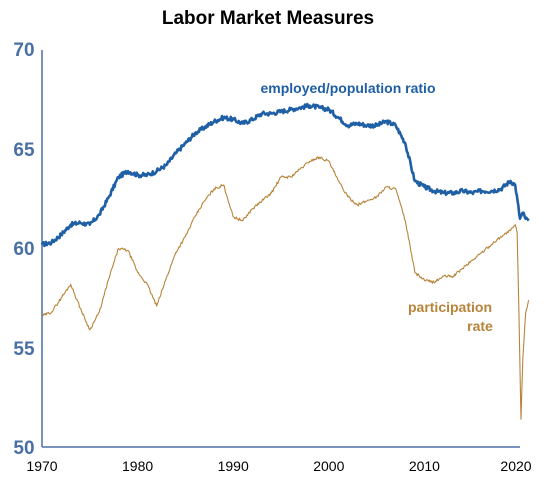  What do you see at coordinates (23, 448) in the screenshot?
I see `y-tick-label-50: 50` at bounding box center [23, 448].